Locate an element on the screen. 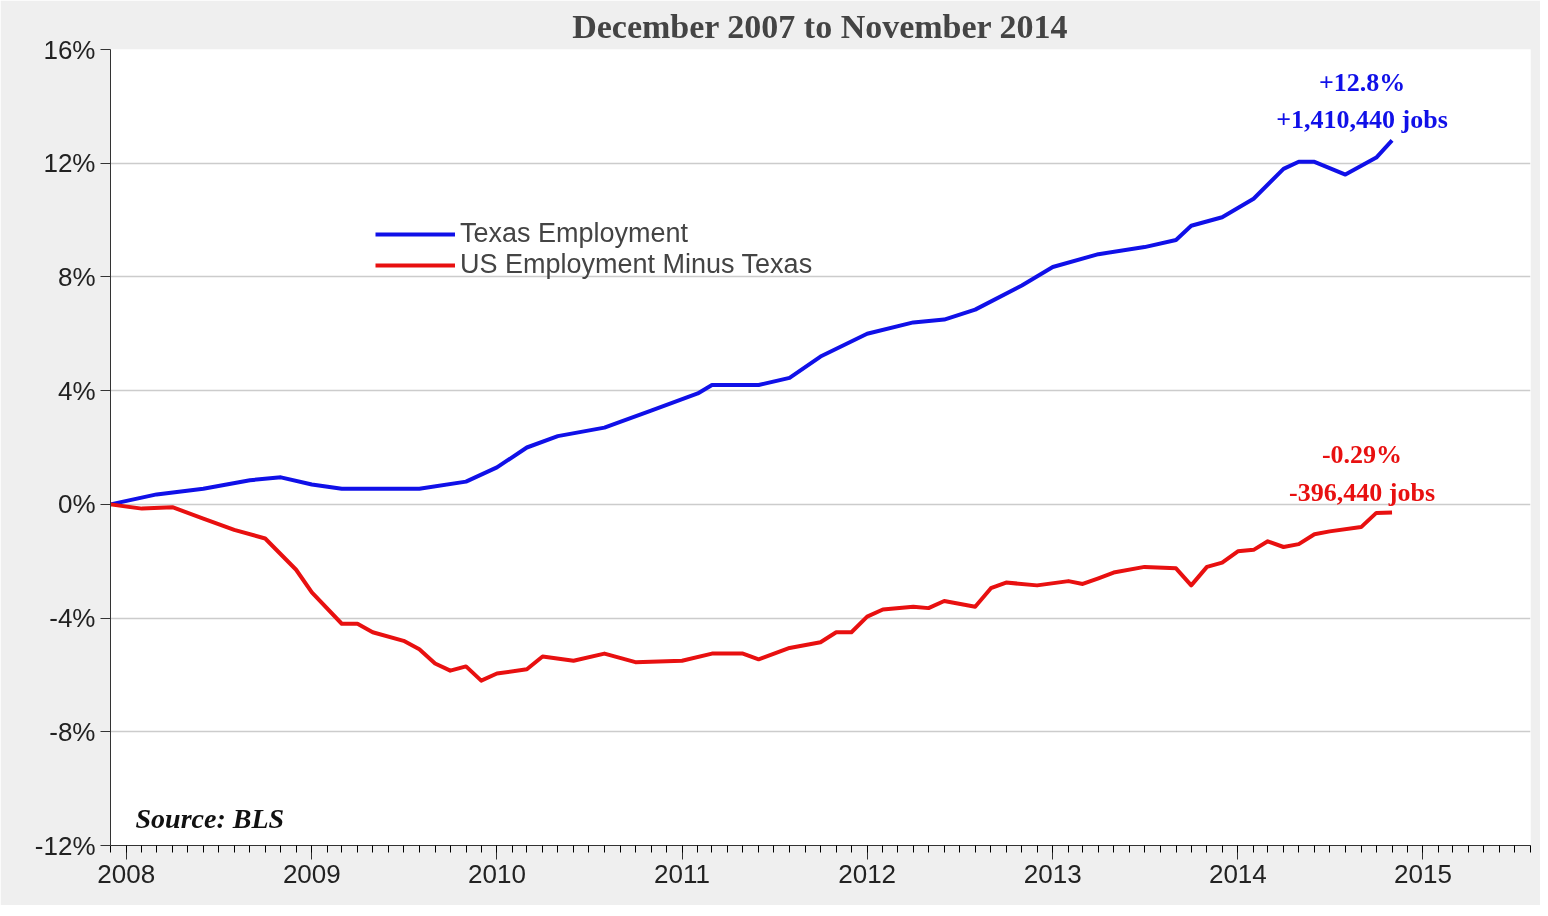 This screenshot has width=1548, height=916. x-tick-label: 2009 is located at coordinates (311, 873).